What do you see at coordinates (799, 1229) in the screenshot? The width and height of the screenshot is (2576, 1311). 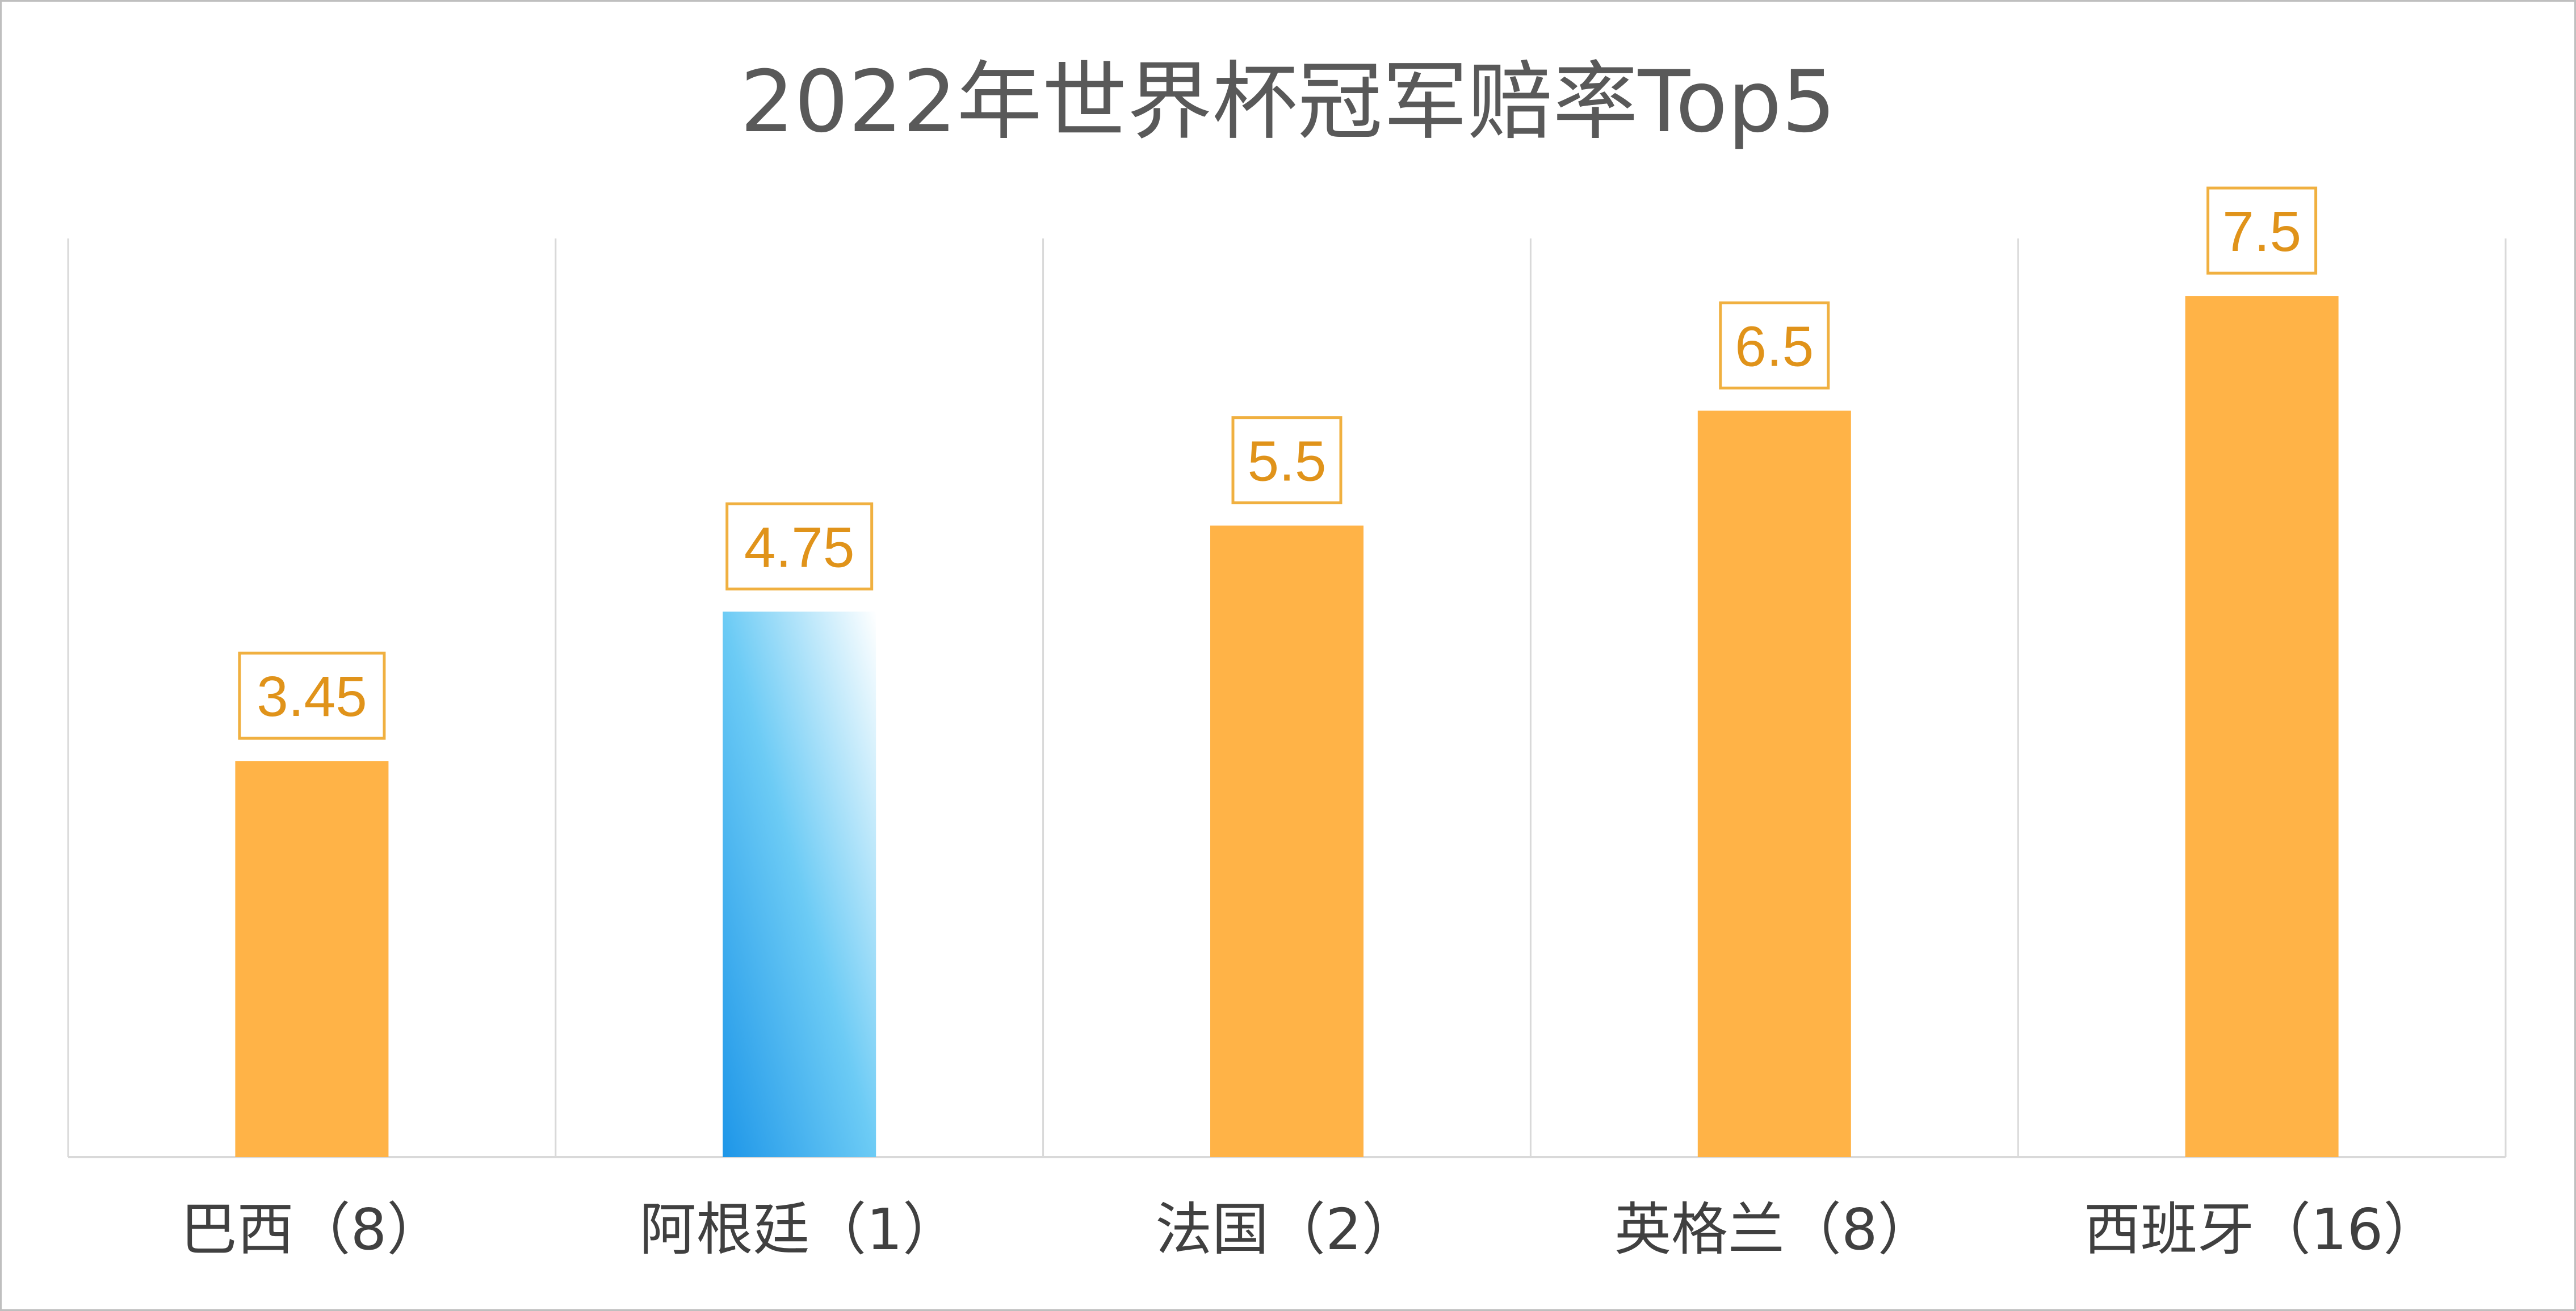 I see `category-label-2: 阿根廷（1）` at bounding box center [799, 1229].